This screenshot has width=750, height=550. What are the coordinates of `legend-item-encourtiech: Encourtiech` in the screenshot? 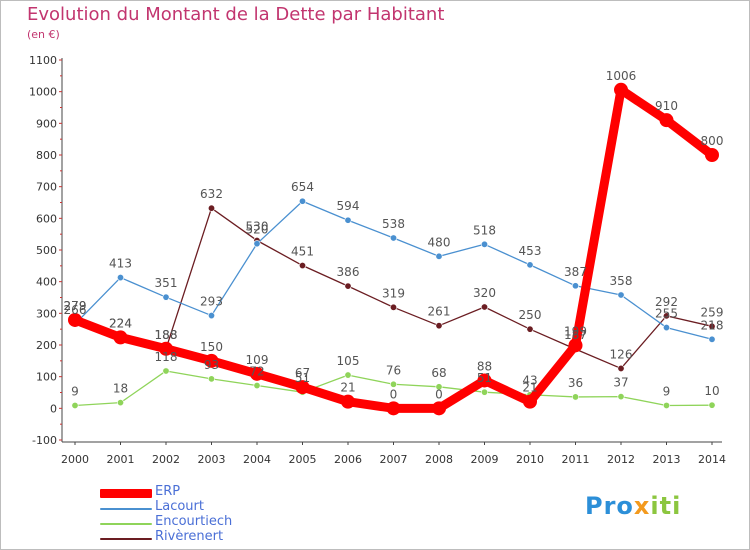 It's located at (210, 522).